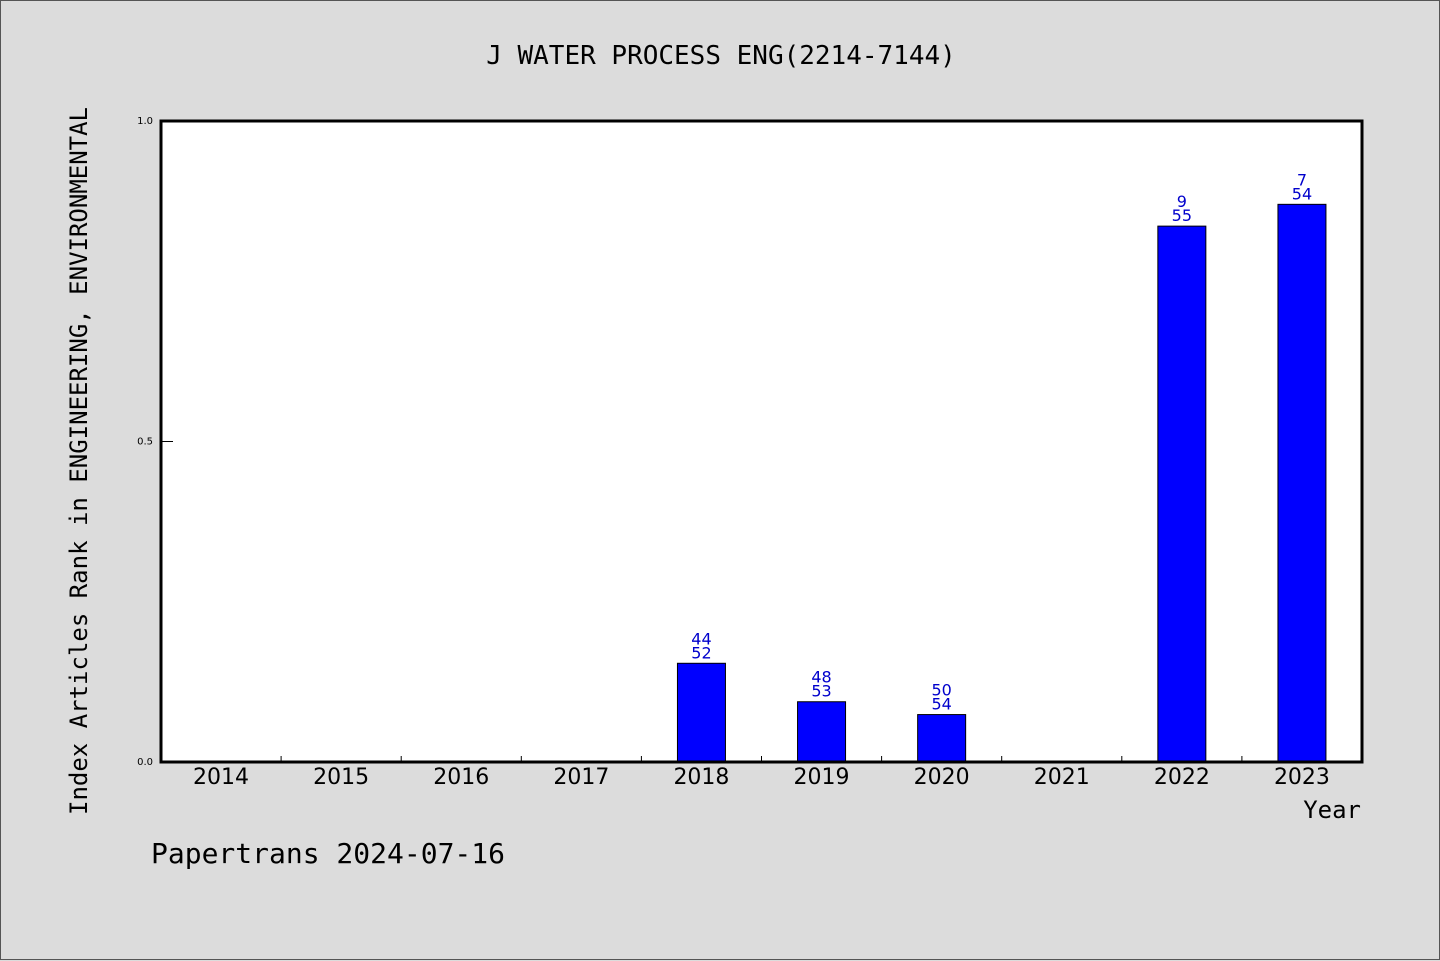 Image resolution: width=1440 pixels, height=961 pixels. I want to click on bar-2020, so click(942, 738).